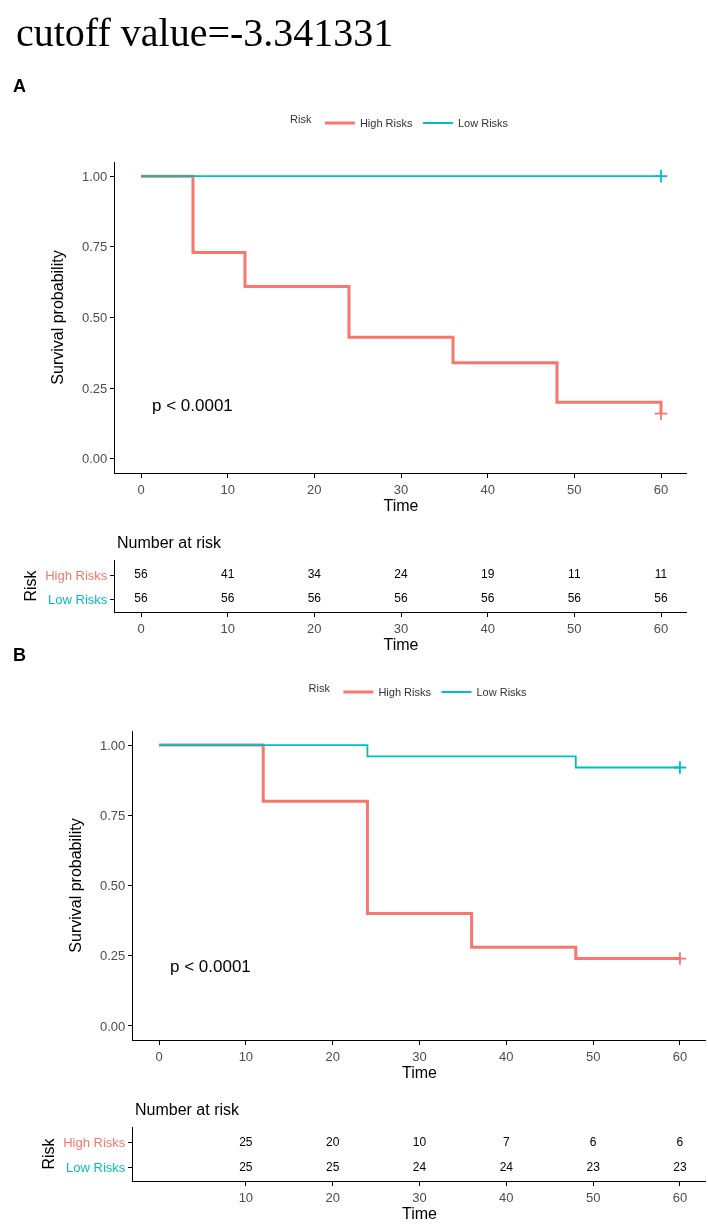 This screenshot has width=708, height=1225. I want to click on text: B, so click(19, 655).